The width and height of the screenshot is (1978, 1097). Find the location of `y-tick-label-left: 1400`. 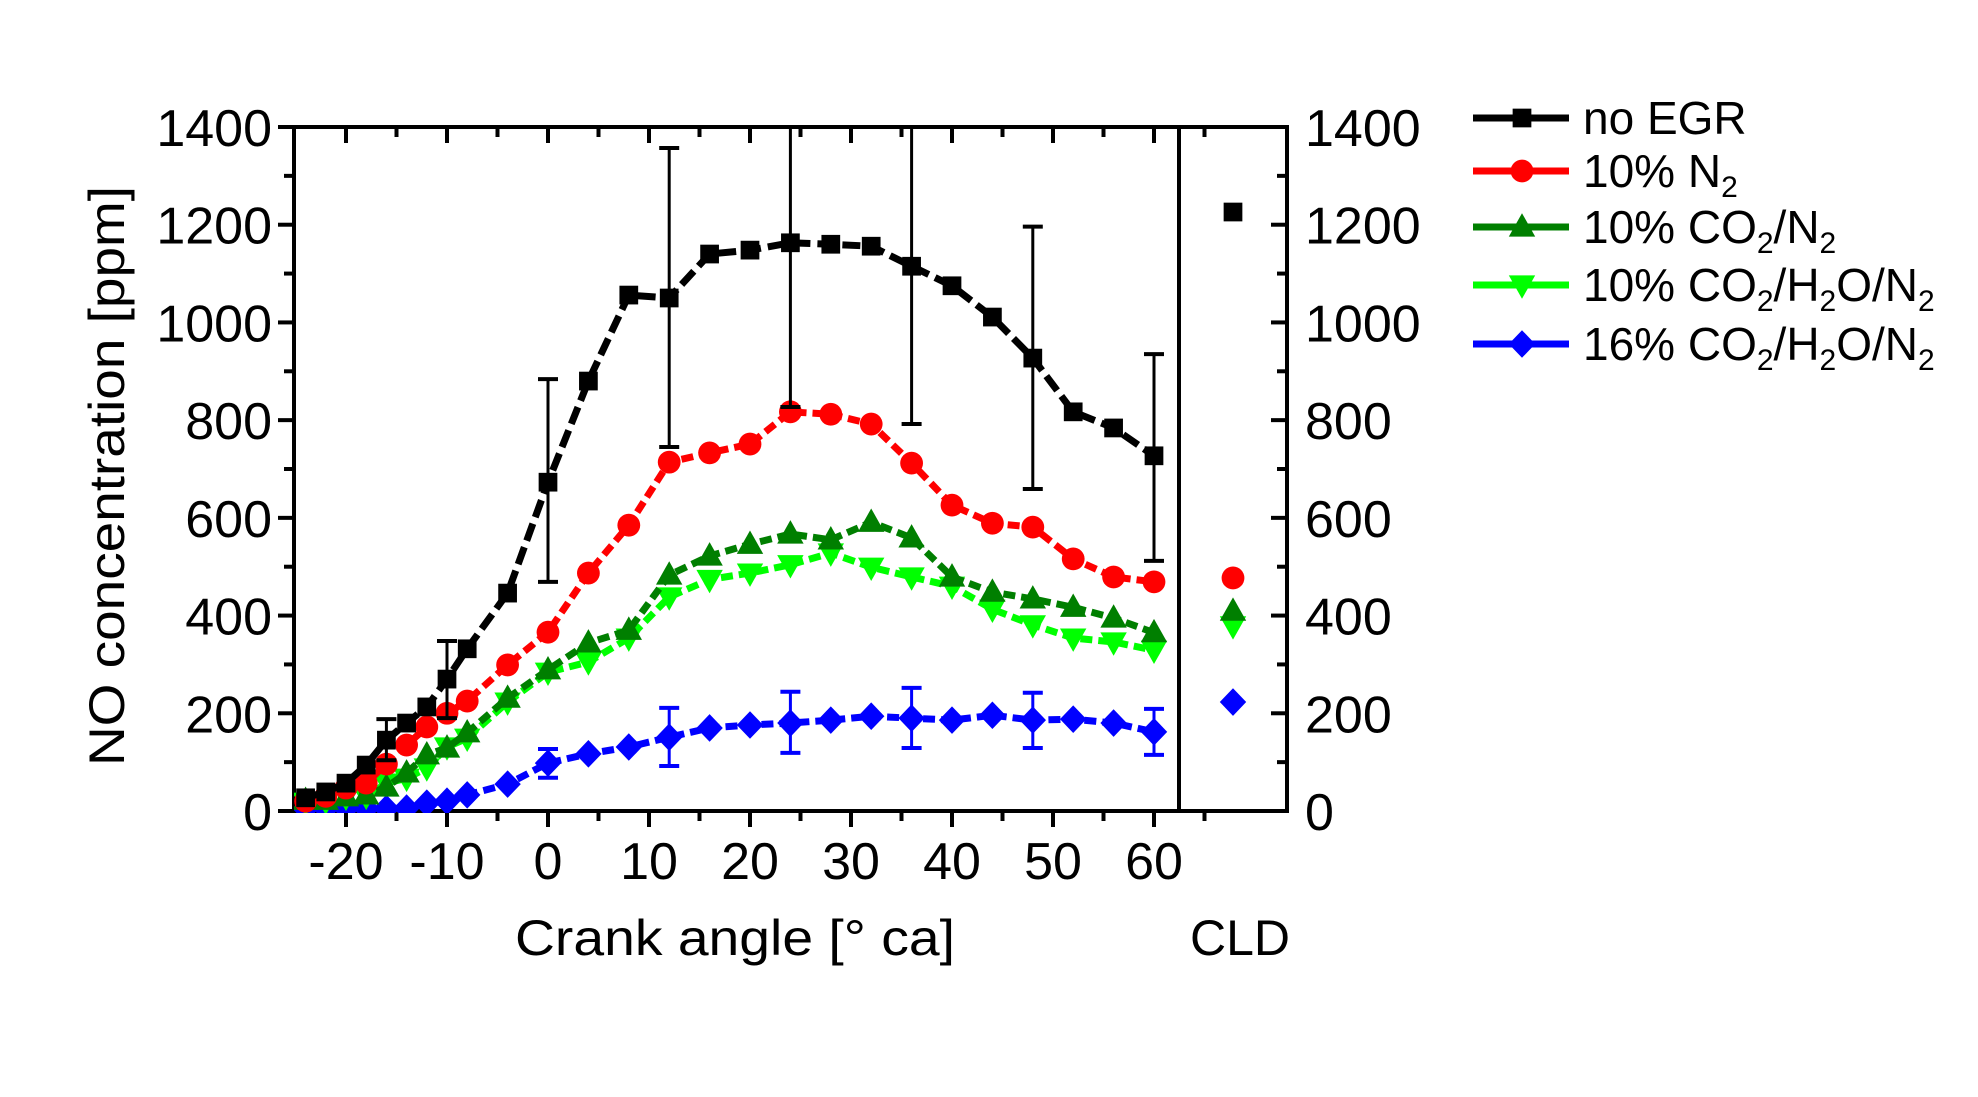

y-tick-label-left: 1400 is located at coordinates (214, 129).